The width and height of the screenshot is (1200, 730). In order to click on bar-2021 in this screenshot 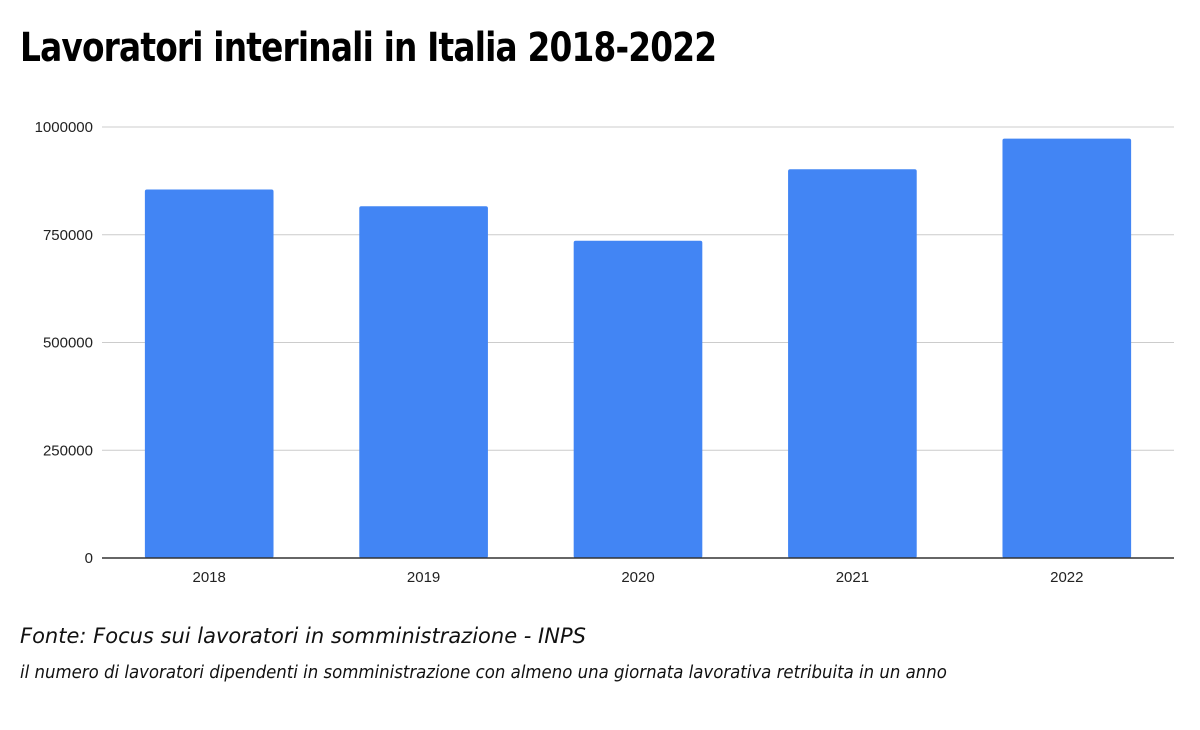, I will do `click(852, 363)`.